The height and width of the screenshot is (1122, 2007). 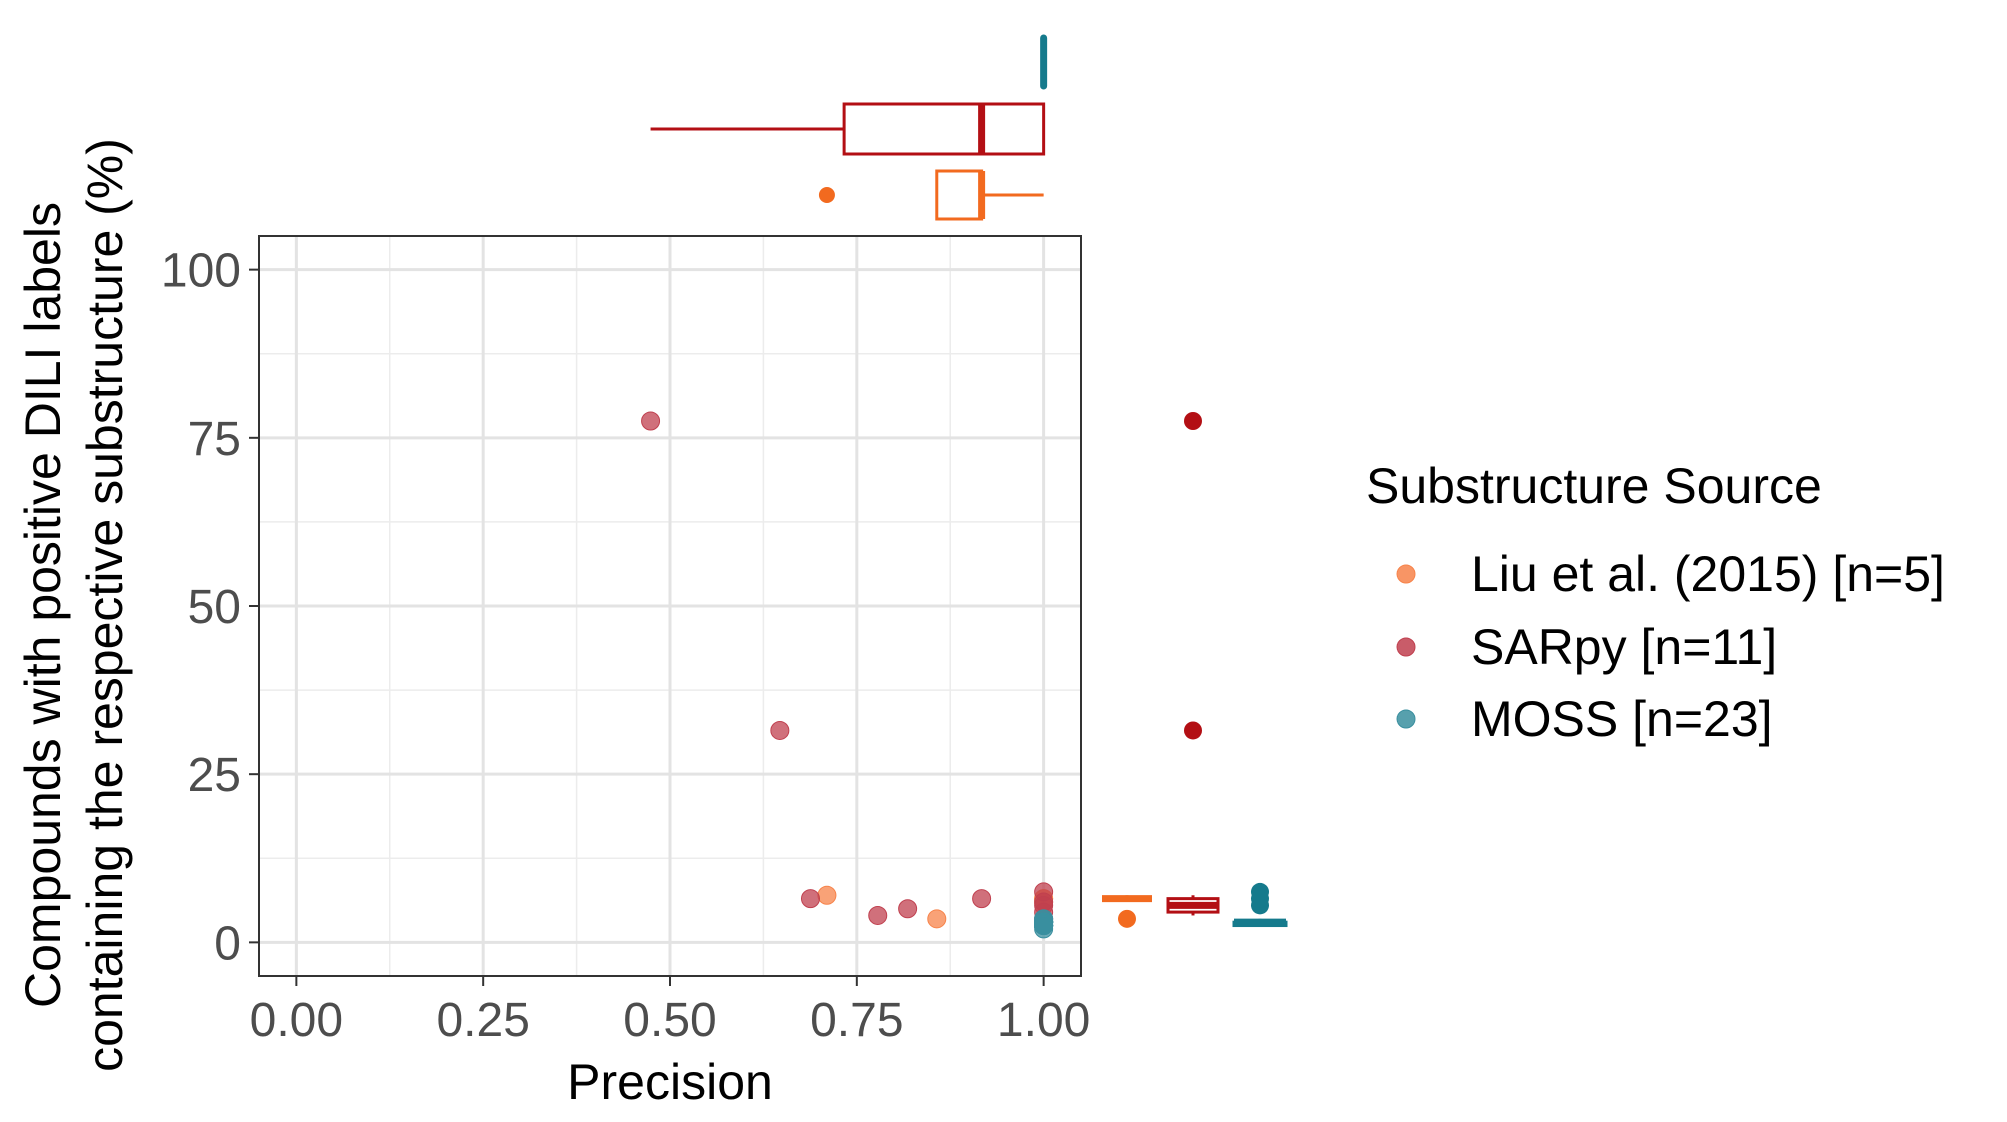 I want to click on legend-label: MOSS [n=23], so click(x=1622, y=719).